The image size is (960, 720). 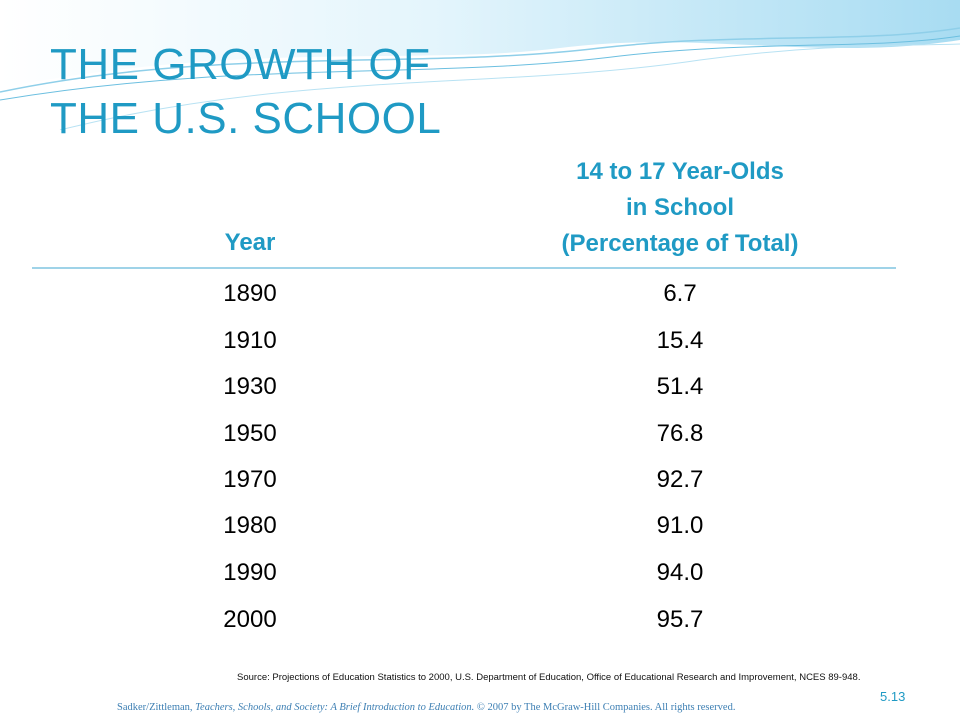 What do you see at coordinates (246, 118) in the screenshot?
I see `title-line-2: THE U.S. SCHOOL` at bounding box center [246, 118].